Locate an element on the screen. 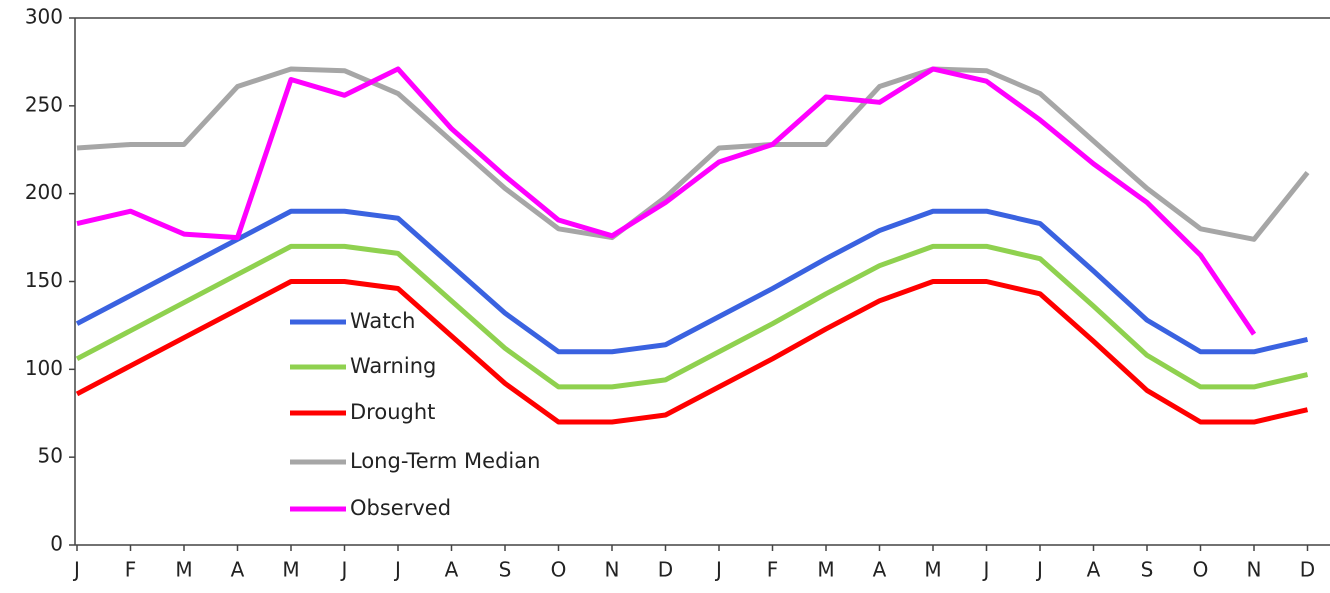  legend-label: Drought is located at coordinates (392, 412).